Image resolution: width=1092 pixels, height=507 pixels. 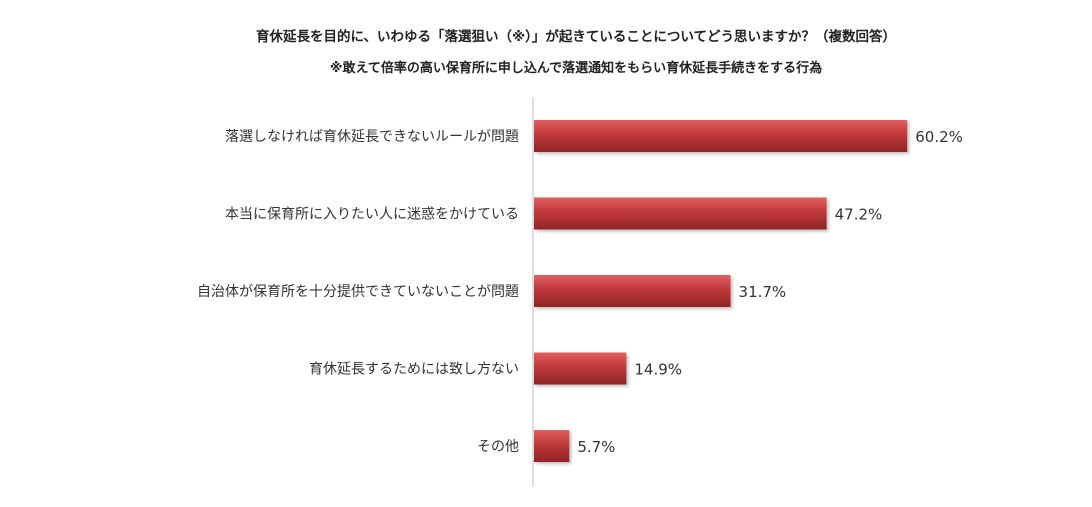 What do you see at coordinates (414, 370) in the screenshot?
I see `category-label: 育休延長するためには致し方ない` at bounding box center [414, 370].